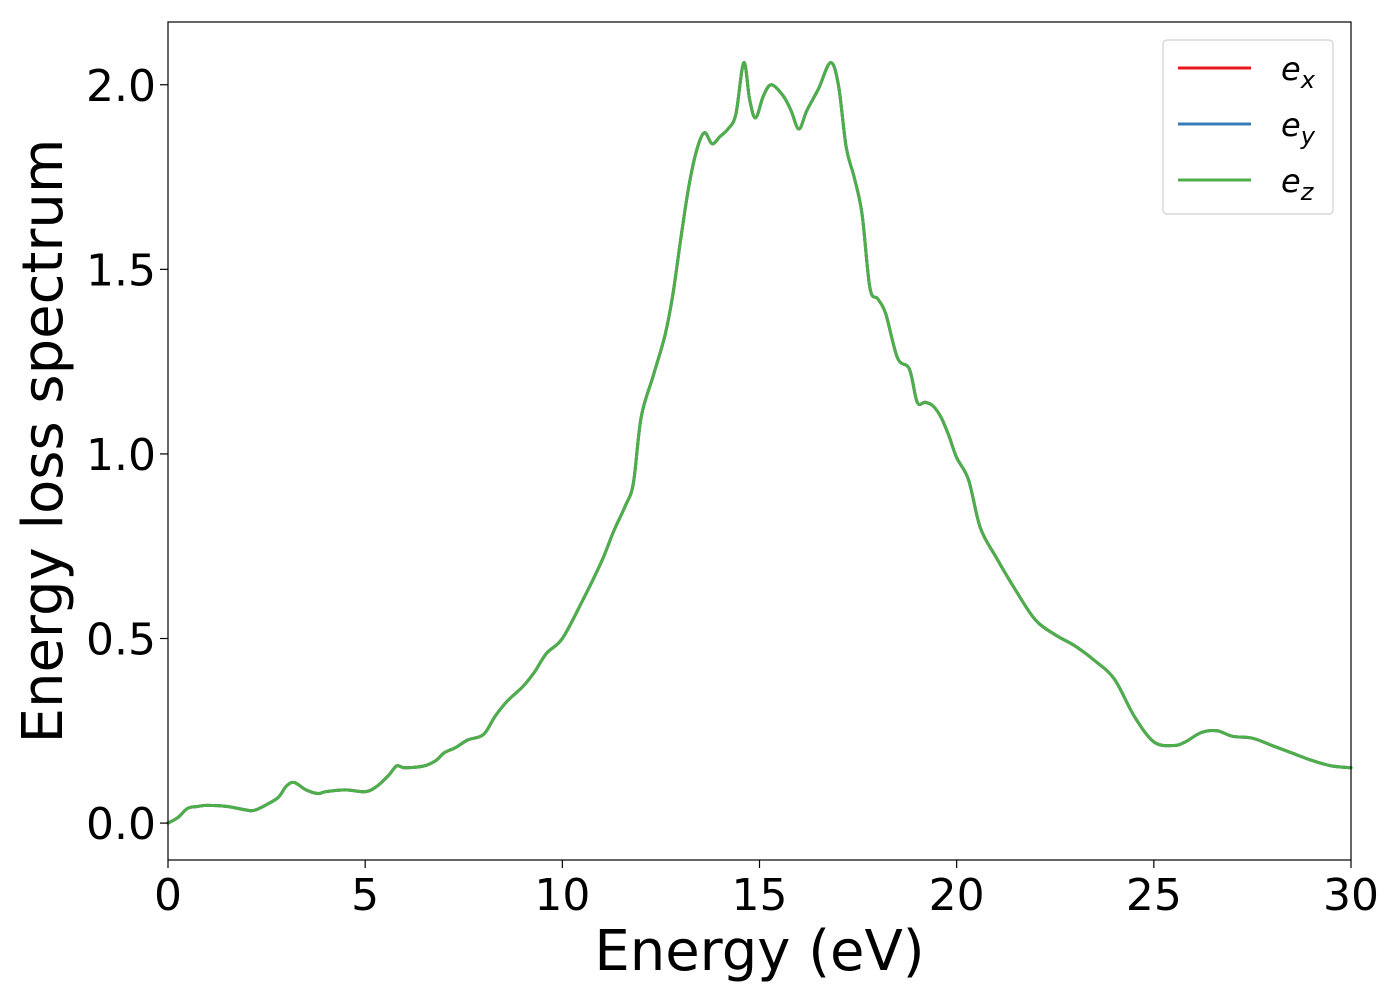  I want to click on y-tick-label: 1.5, so click(121, 270).